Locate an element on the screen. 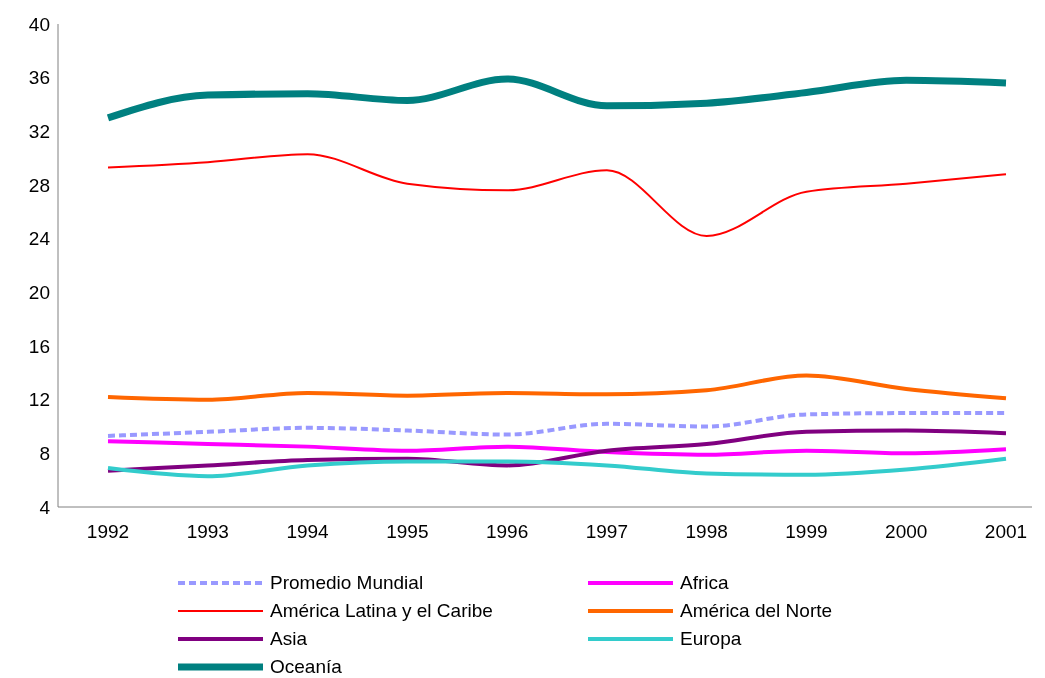 This screenshot has width=1045, height=678. y-tick-label: 8 is located at coordinates (44, 454).